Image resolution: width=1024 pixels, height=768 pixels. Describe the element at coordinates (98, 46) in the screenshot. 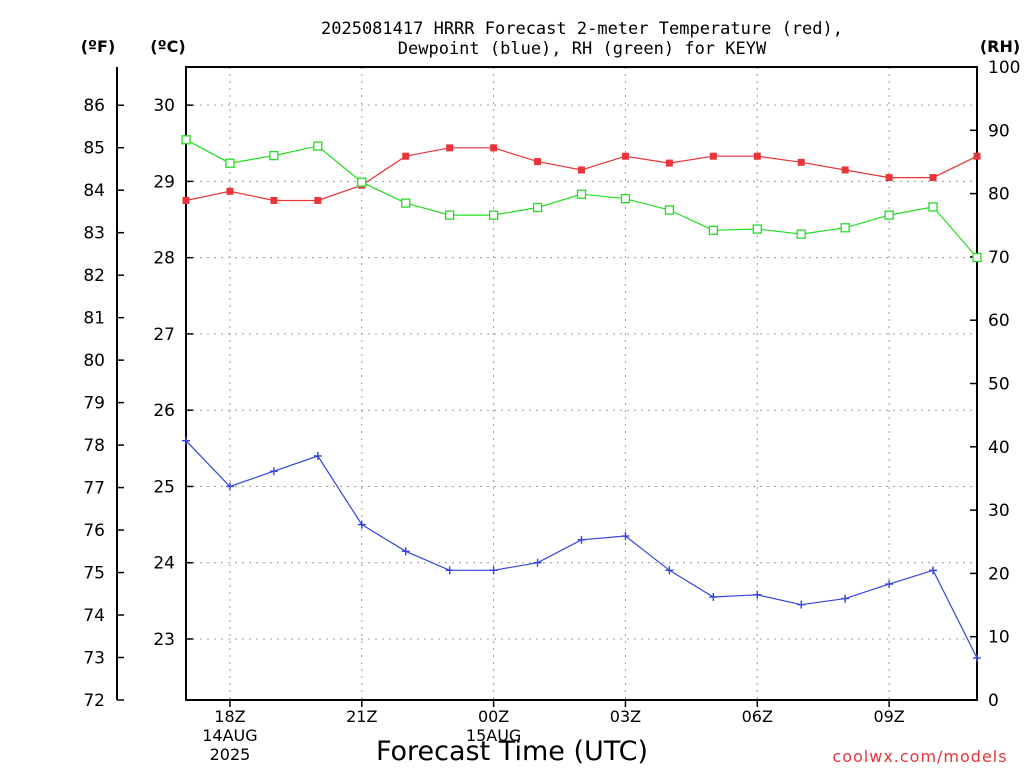

I see `fahrenheit-unit-label: (ºF)` at that location.